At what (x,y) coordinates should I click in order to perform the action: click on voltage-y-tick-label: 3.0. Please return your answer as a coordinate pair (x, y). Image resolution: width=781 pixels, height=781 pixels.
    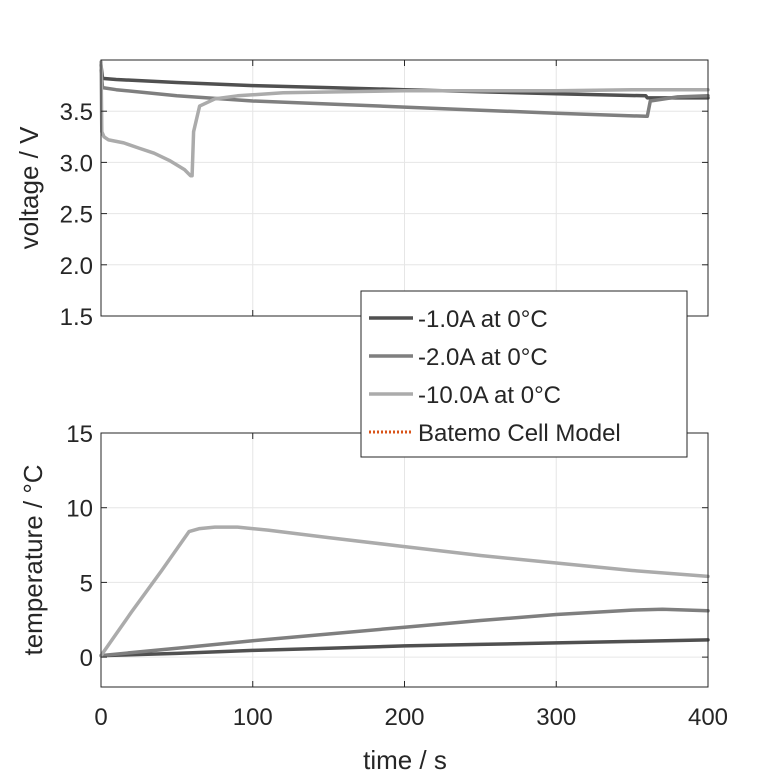
    Looking at the image, I should click on (76, 163).